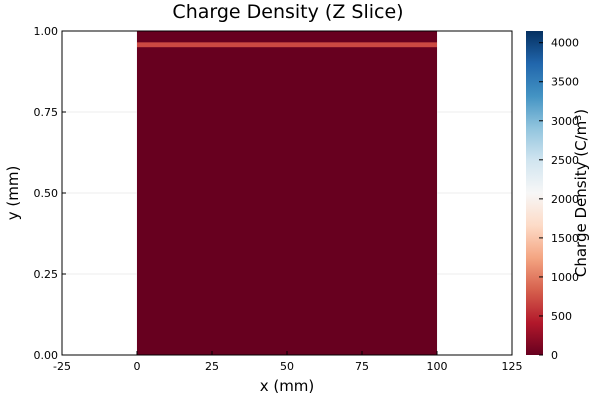  What do you see at coordinates (13, 193) in the screenshot?
I see `y-axis-label: y (mm)` at bounding box center [13, 193].